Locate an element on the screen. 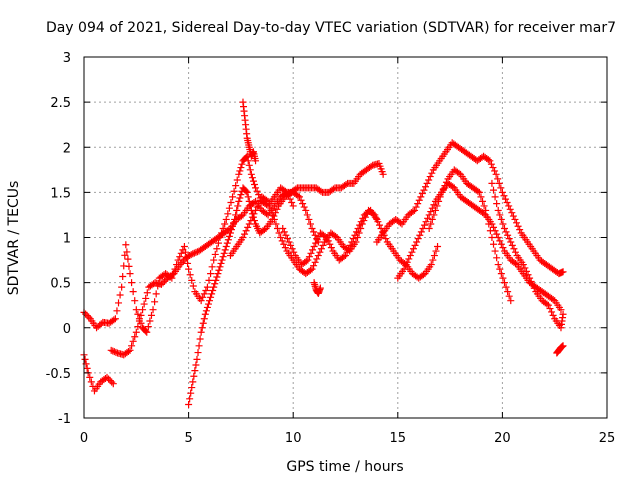 The image size is (640, 480). x-tick-label: 5 is located at coordinates (188, 438).